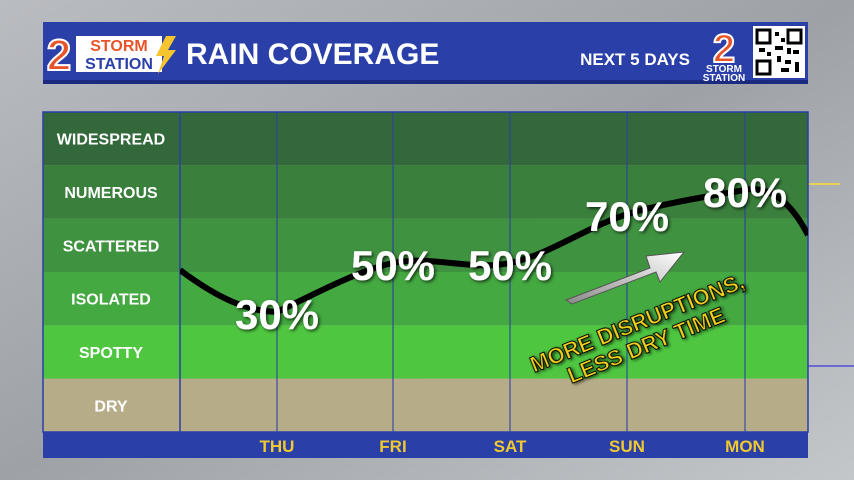 This screenshot has height=485, width=854. I want to click on logo-small: 2 STORM STATION, so click(724, 55).